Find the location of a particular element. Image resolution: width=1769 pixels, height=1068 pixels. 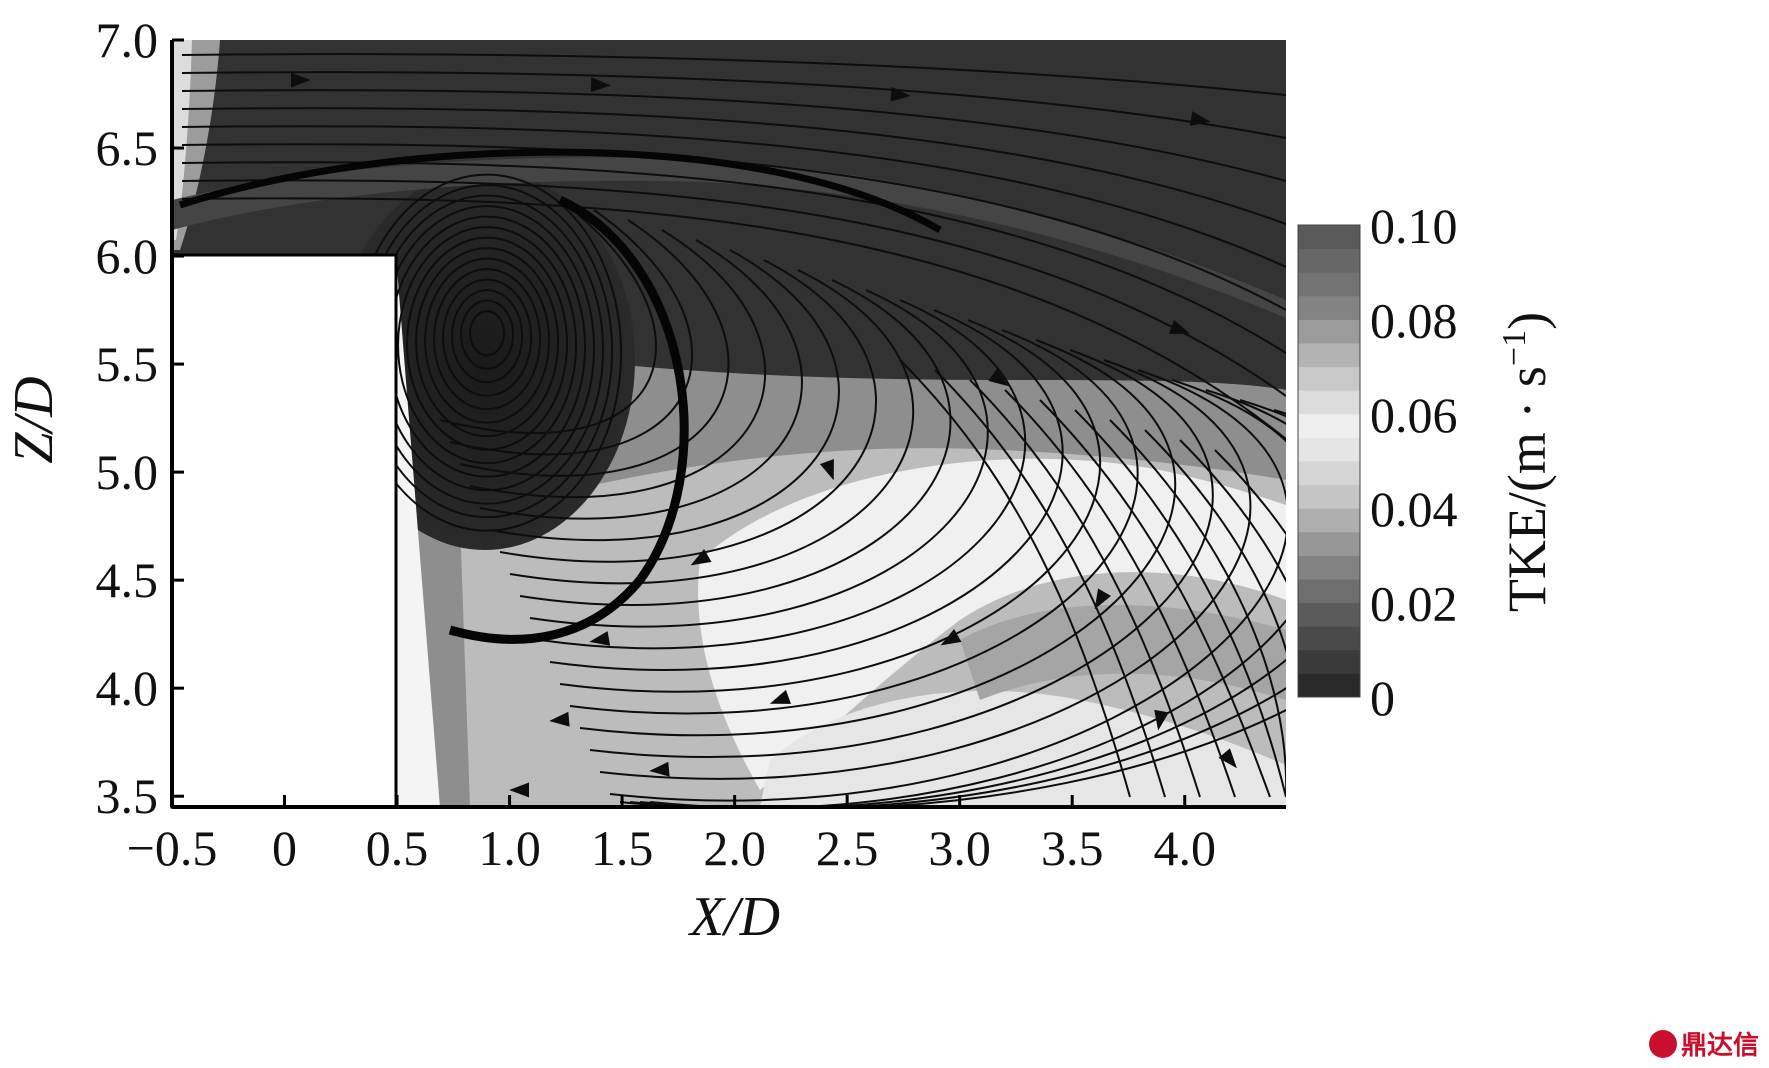

y-axis-title: Z/D is located at coordinates (34, 419).